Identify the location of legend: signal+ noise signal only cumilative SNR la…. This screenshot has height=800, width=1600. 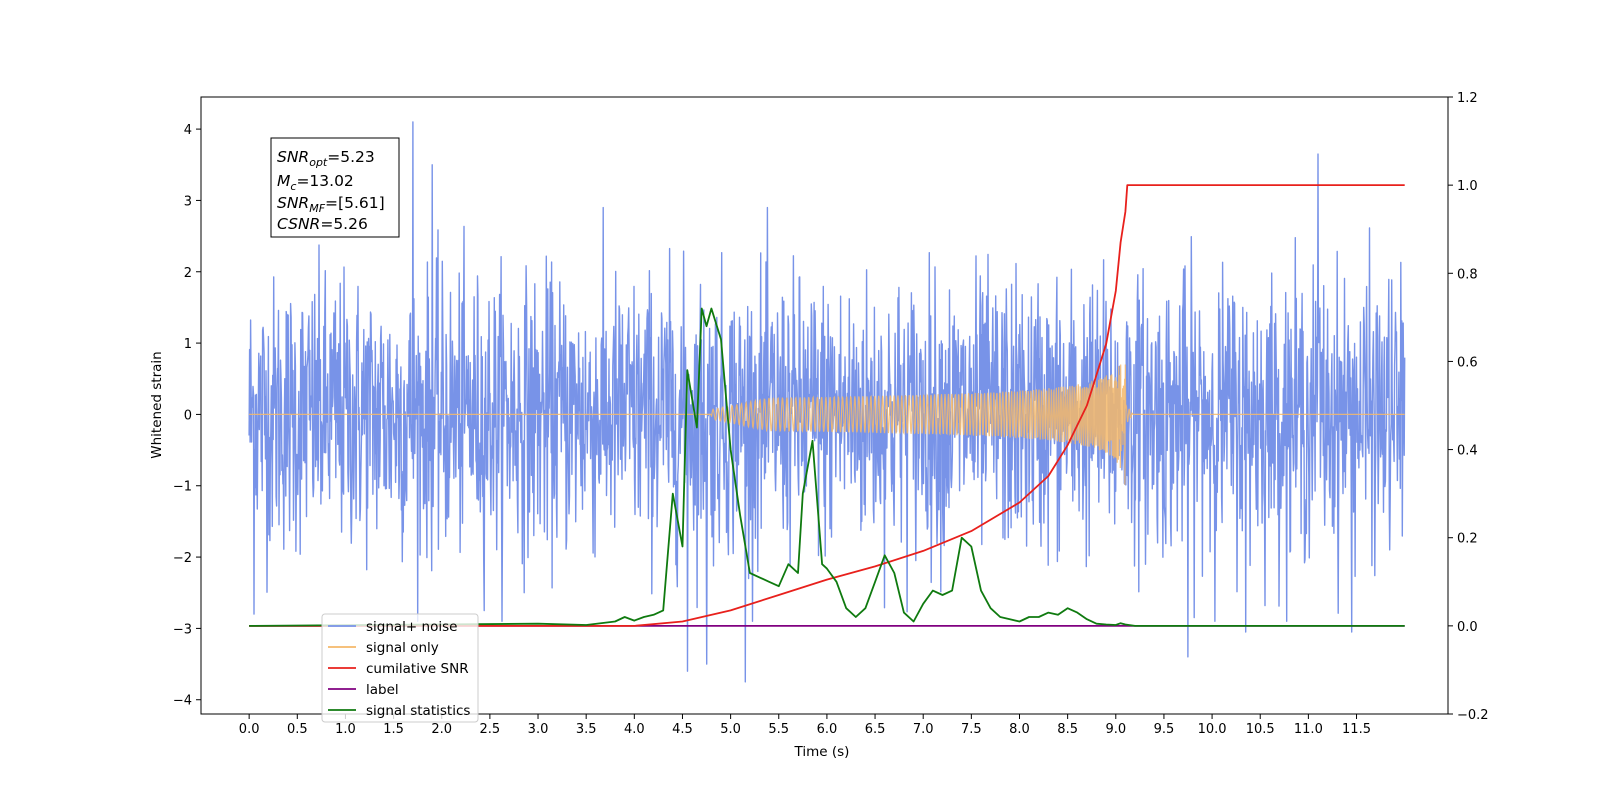
(400, 668).